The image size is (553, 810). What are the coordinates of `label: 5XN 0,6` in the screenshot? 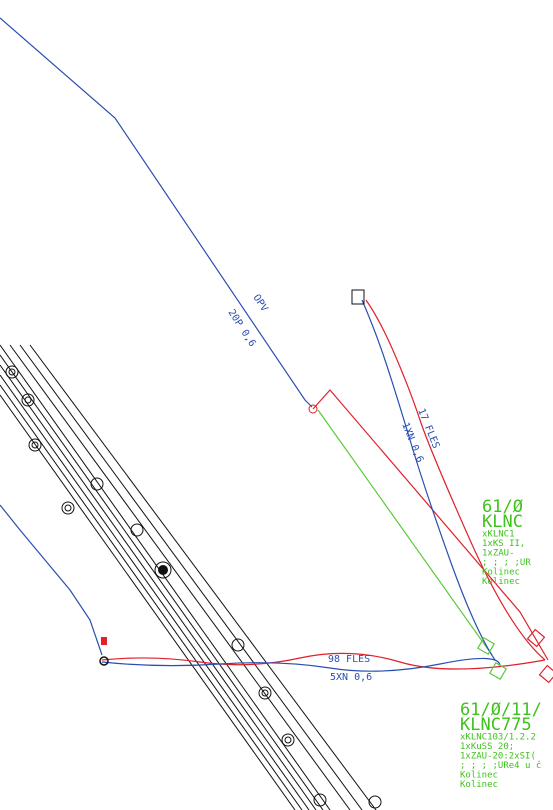 It's located at (351, 677).